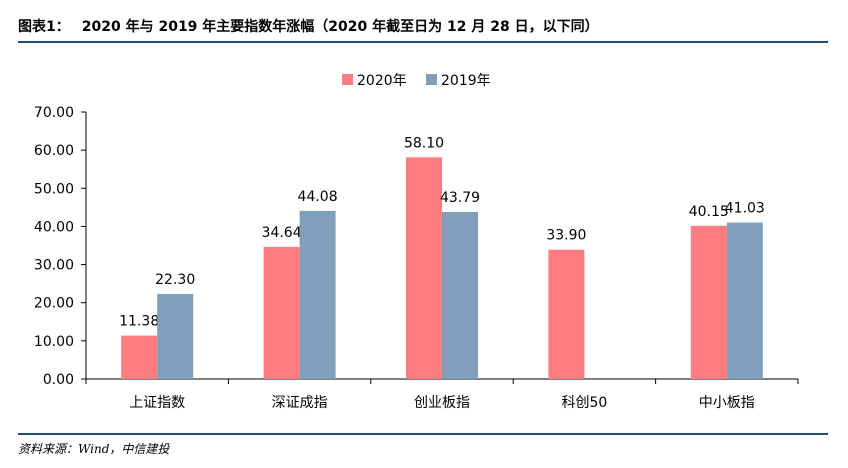 Image resolution: width=848 pixels, height=468 pixels. I want to click on data-label: 58.10, so click(424, 143).